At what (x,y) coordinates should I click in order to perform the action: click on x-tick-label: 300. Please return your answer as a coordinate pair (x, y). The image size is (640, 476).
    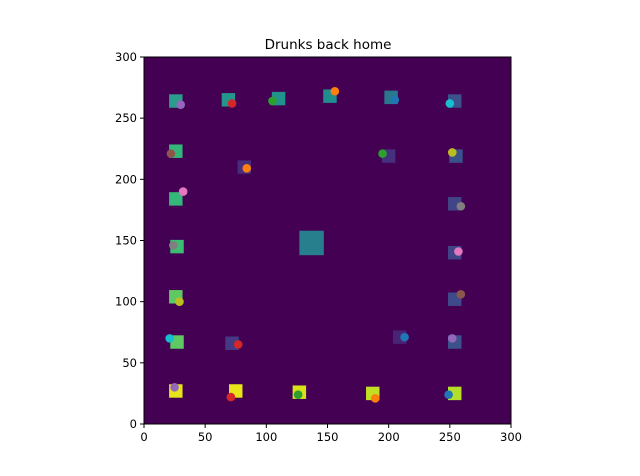
    Looking at the image, I should click on (511, 437).